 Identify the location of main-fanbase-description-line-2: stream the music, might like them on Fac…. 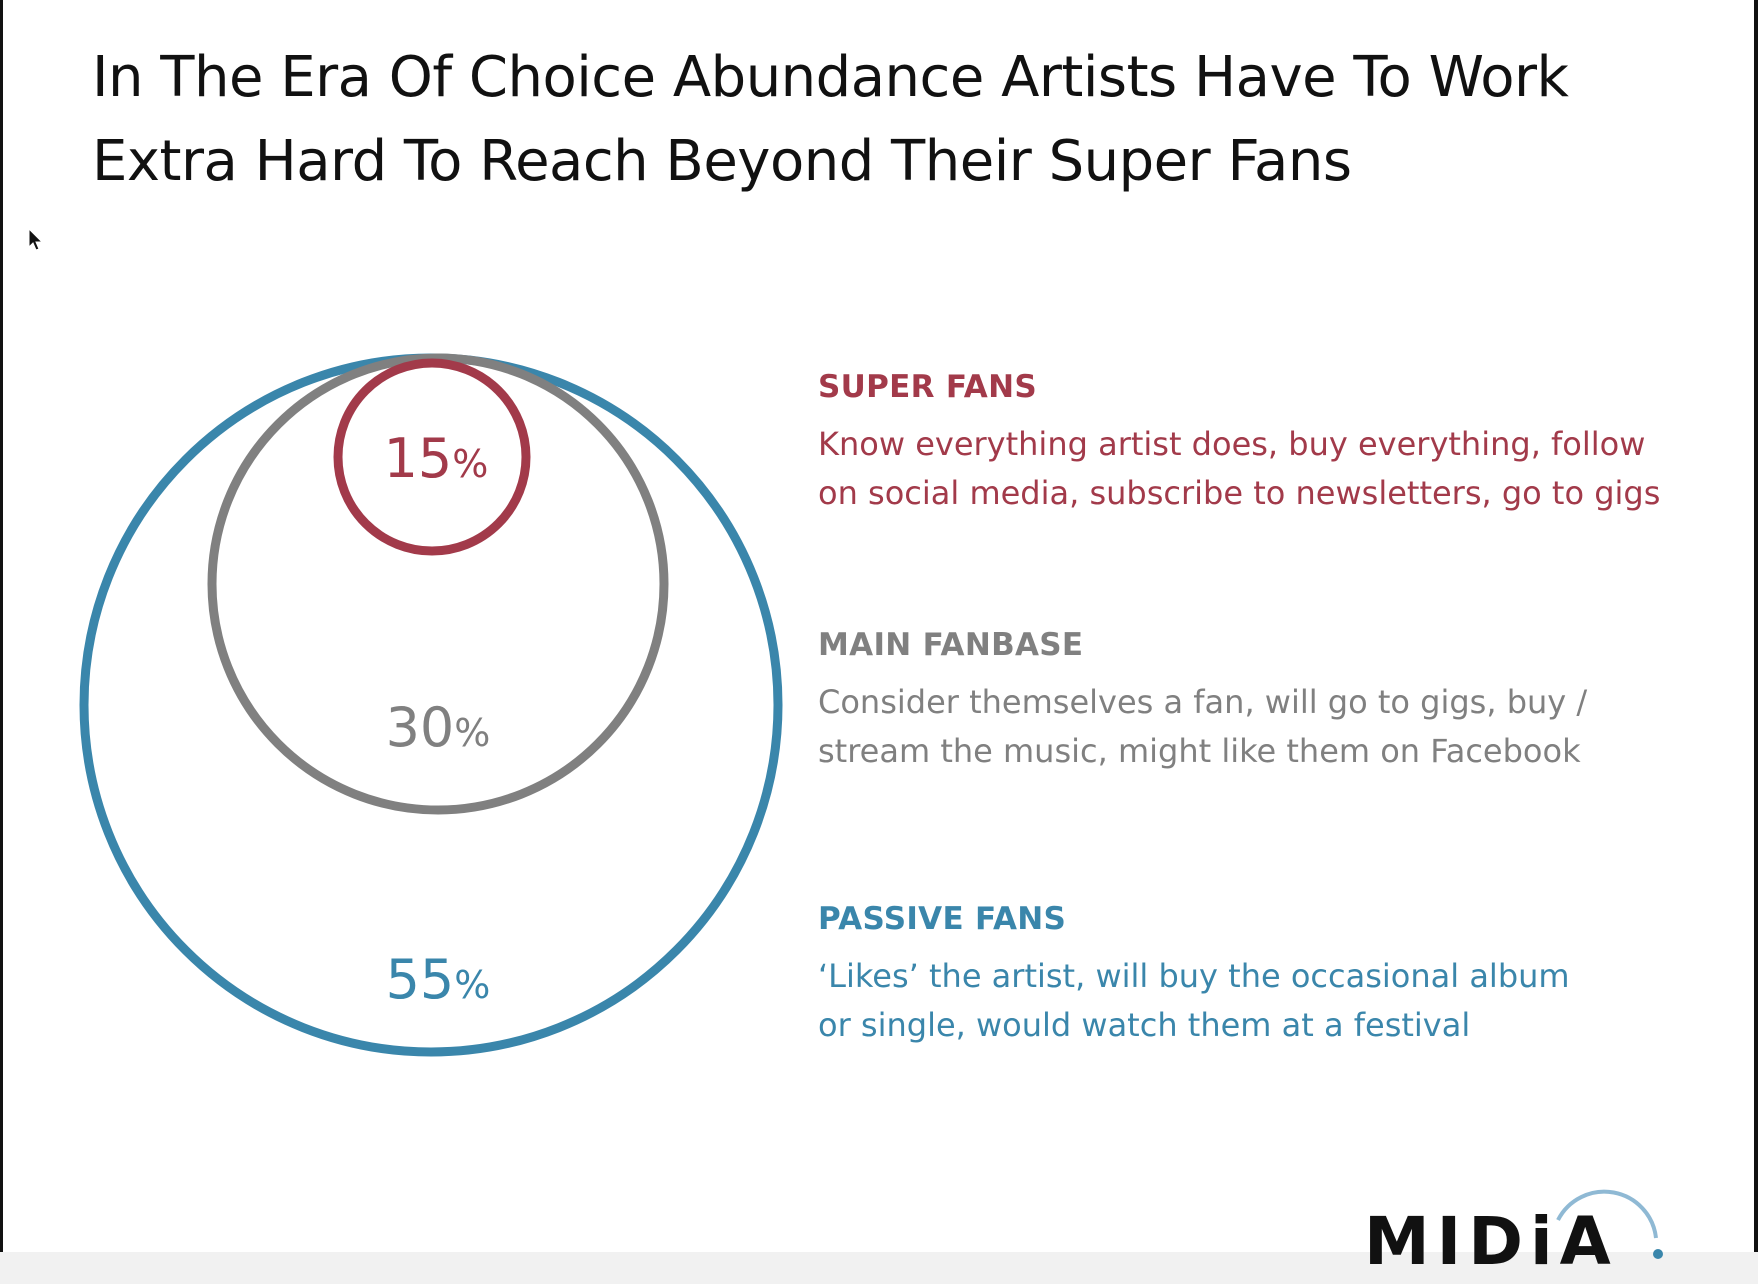
(1199, 751).